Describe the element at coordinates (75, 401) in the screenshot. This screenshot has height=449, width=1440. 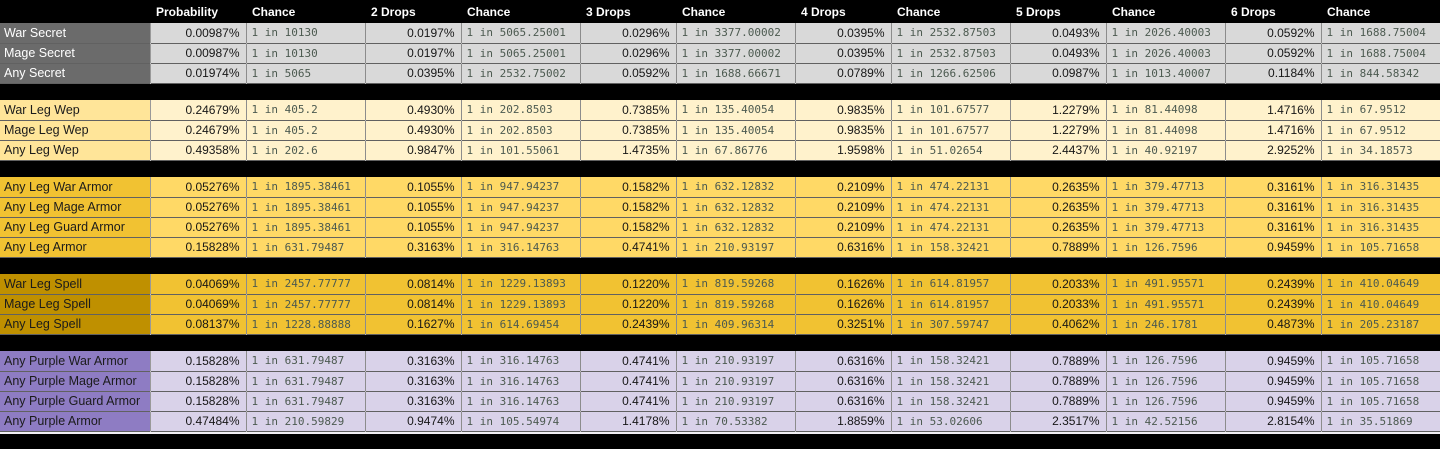
I see `row-label: Any Purple Guard Armor` at that location.